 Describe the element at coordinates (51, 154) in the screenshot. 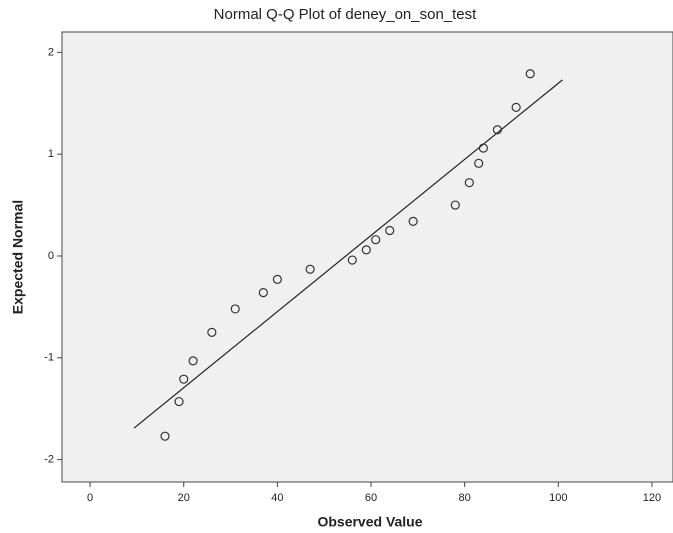

I see `y-tick-label: 1` at that location.